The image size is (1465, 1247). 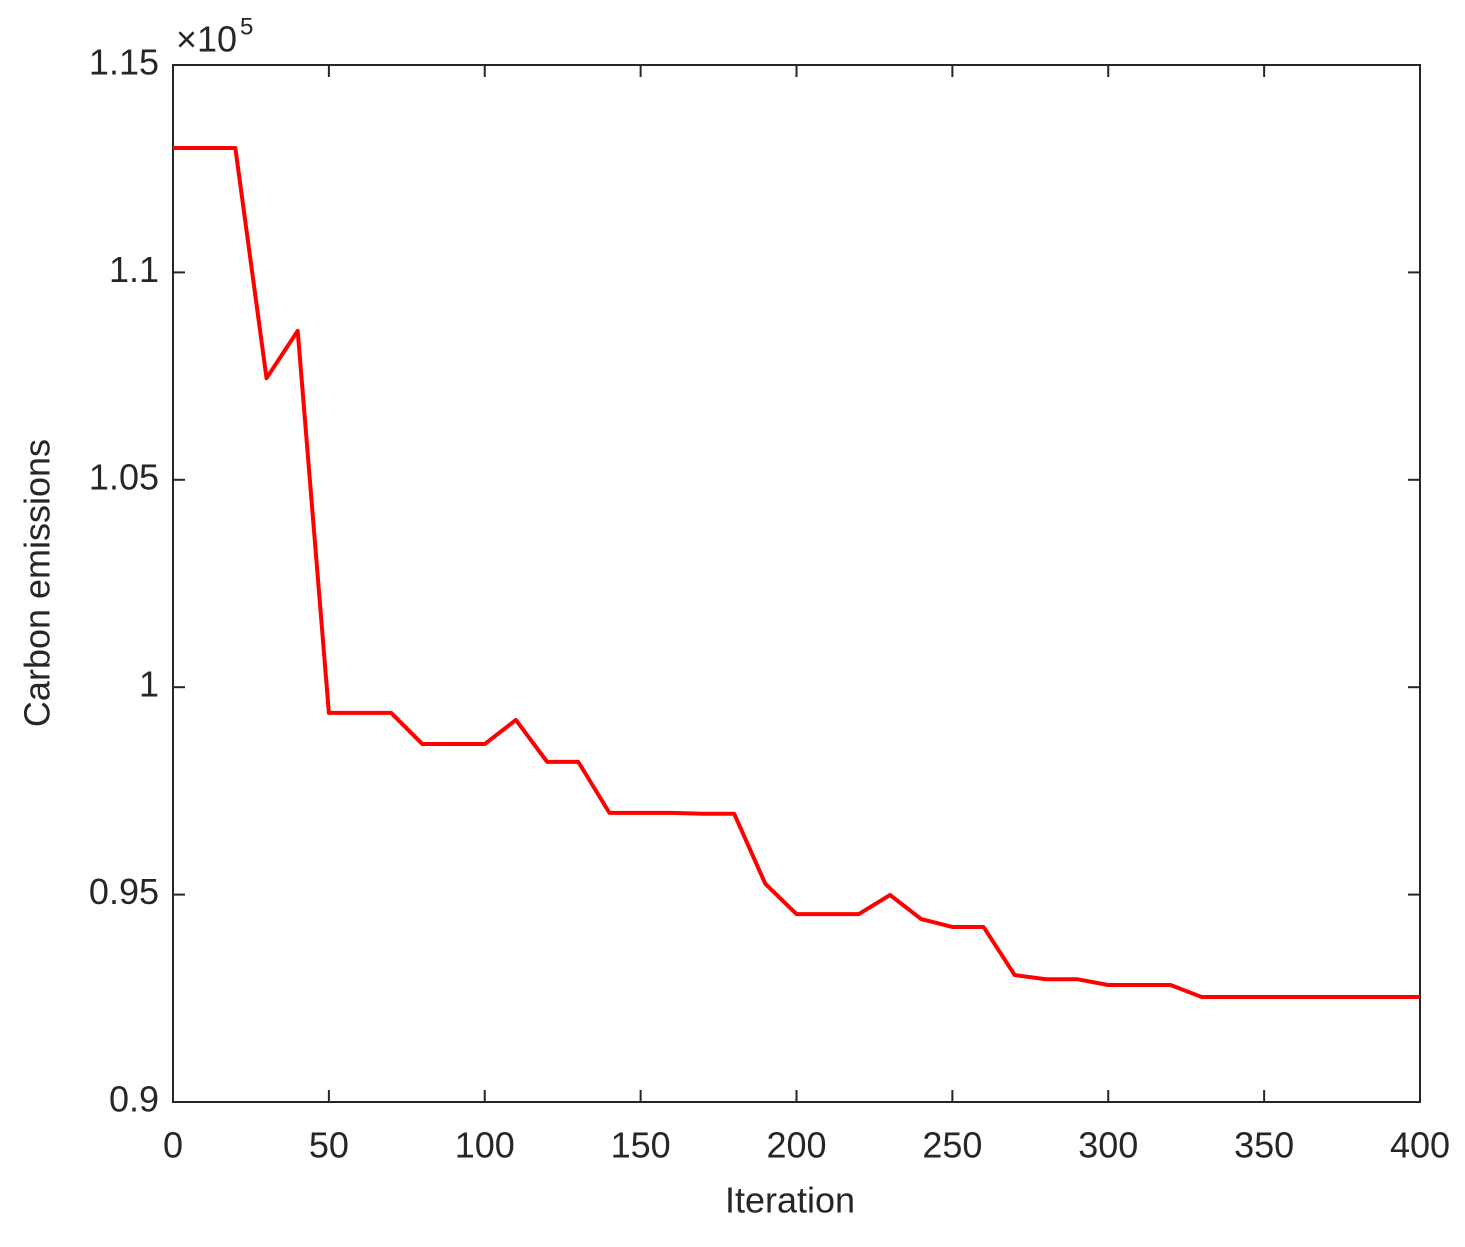 I want to click on y-exponent-power: 5, so click(x=246, y=26).